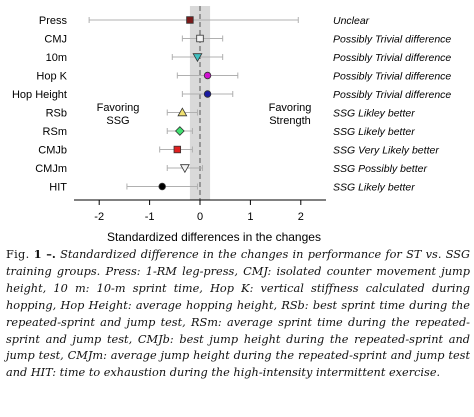 Image resolution: width=474 pixels, height=417 pixels. What do you see at coordinates (229, 132) in the screenshot?
I see `row-rsm: RSm SSG Likely better` at bounding box center [229, 132].